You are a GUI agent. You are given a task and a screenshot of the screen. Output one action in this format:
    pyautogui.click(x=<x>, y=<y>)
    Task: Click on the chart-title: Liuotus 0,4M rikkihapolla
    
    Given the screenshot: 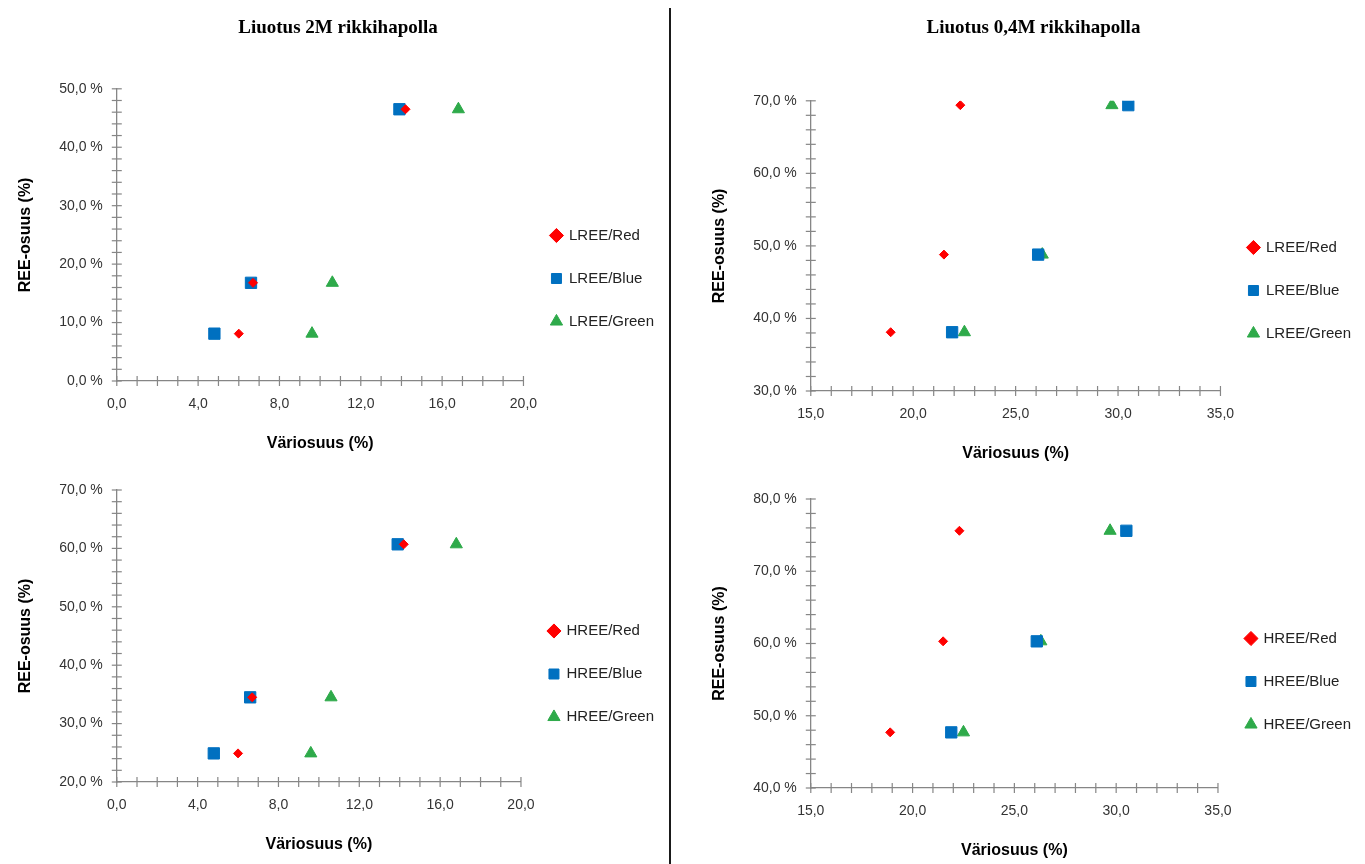 What is the action you would take?
    pyautogui.click(x=1033, y=27)
    